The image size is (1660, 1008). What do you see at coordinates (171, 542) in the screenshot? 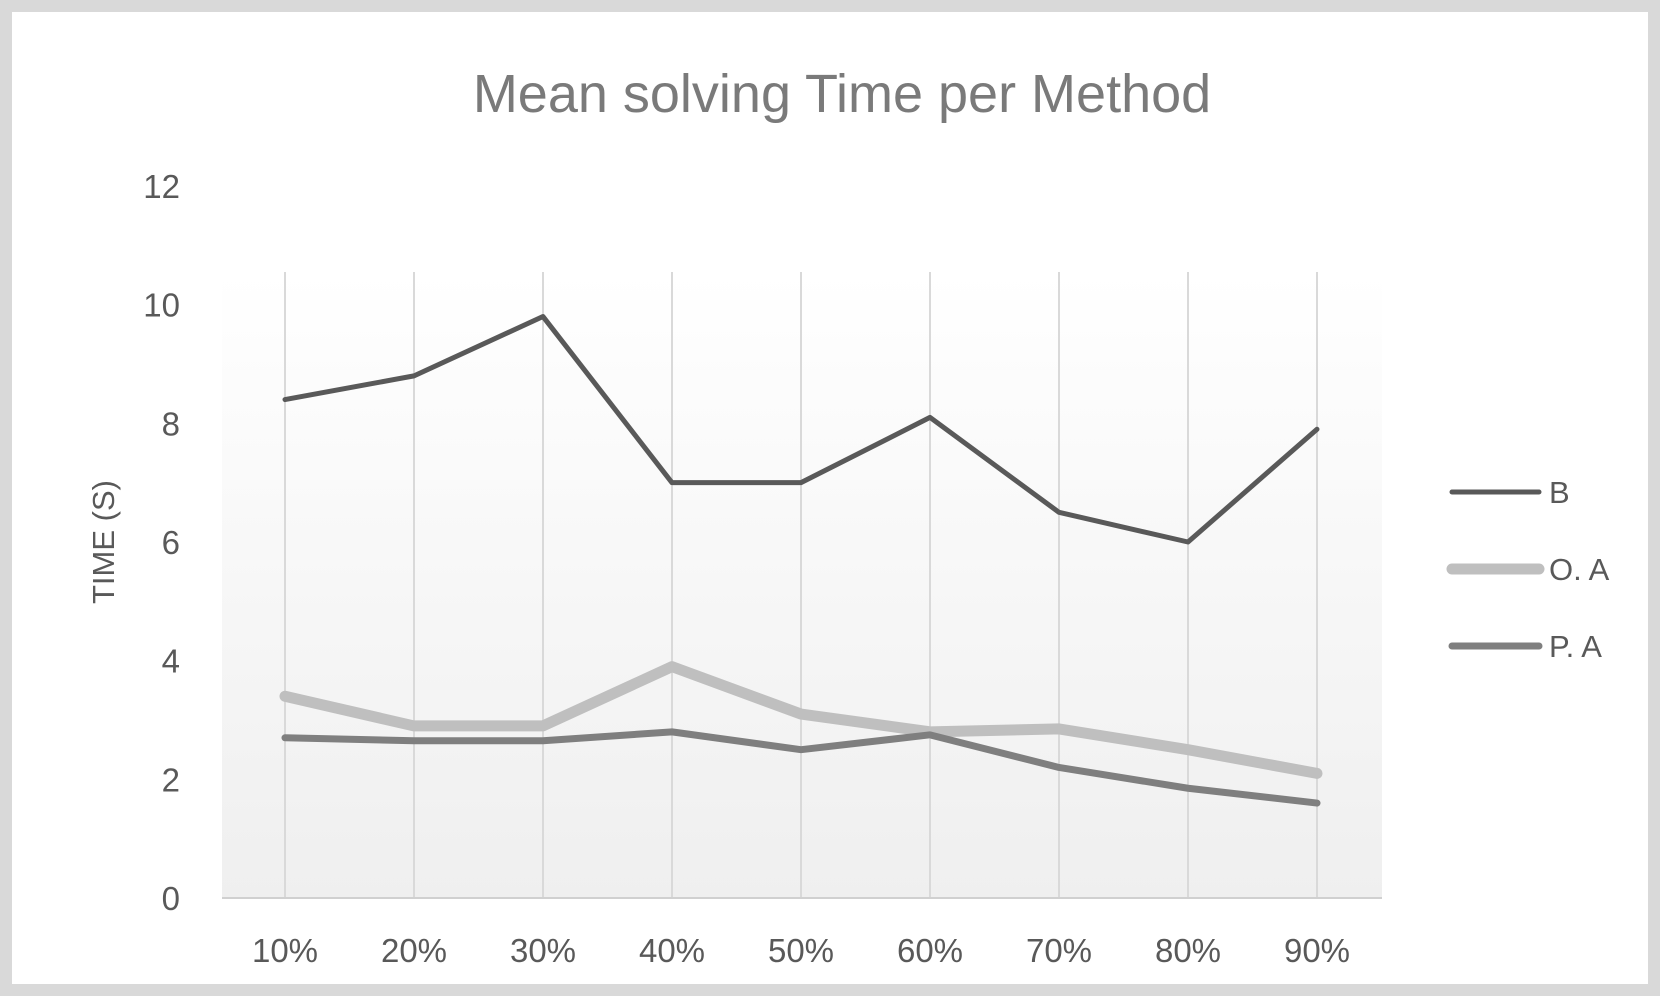
I see `y-tick-label: 6` at bounding box center [171, 542].